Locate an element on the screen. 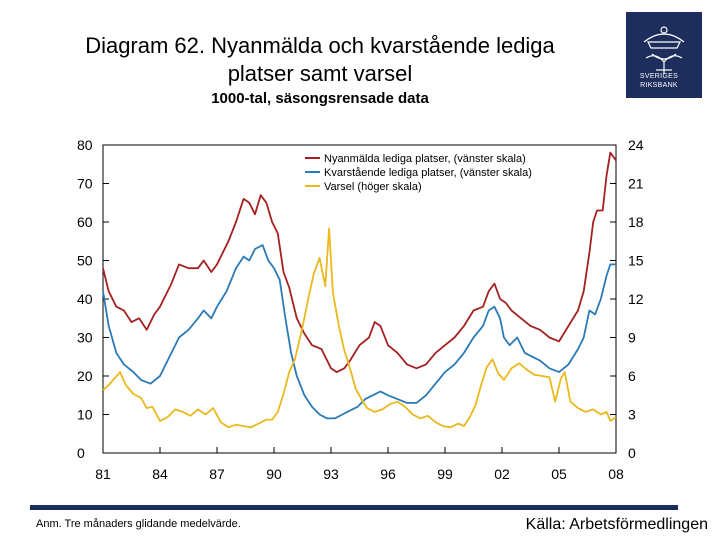 The height and width of the screenshot is (540, 720). right-tick-label-18: 18 is located at coordinates (636, 222).